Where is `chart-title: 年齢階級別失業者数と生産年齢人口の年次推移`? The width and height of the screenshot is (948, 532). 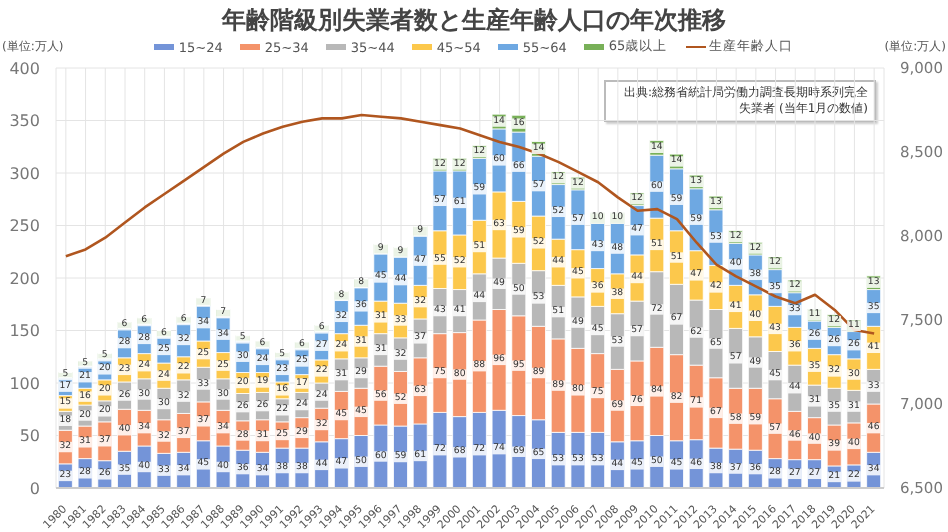
chart-title: 年齢階級別失業者数と生産年齢人口の年次推移 is located at coordinates (473, 21).